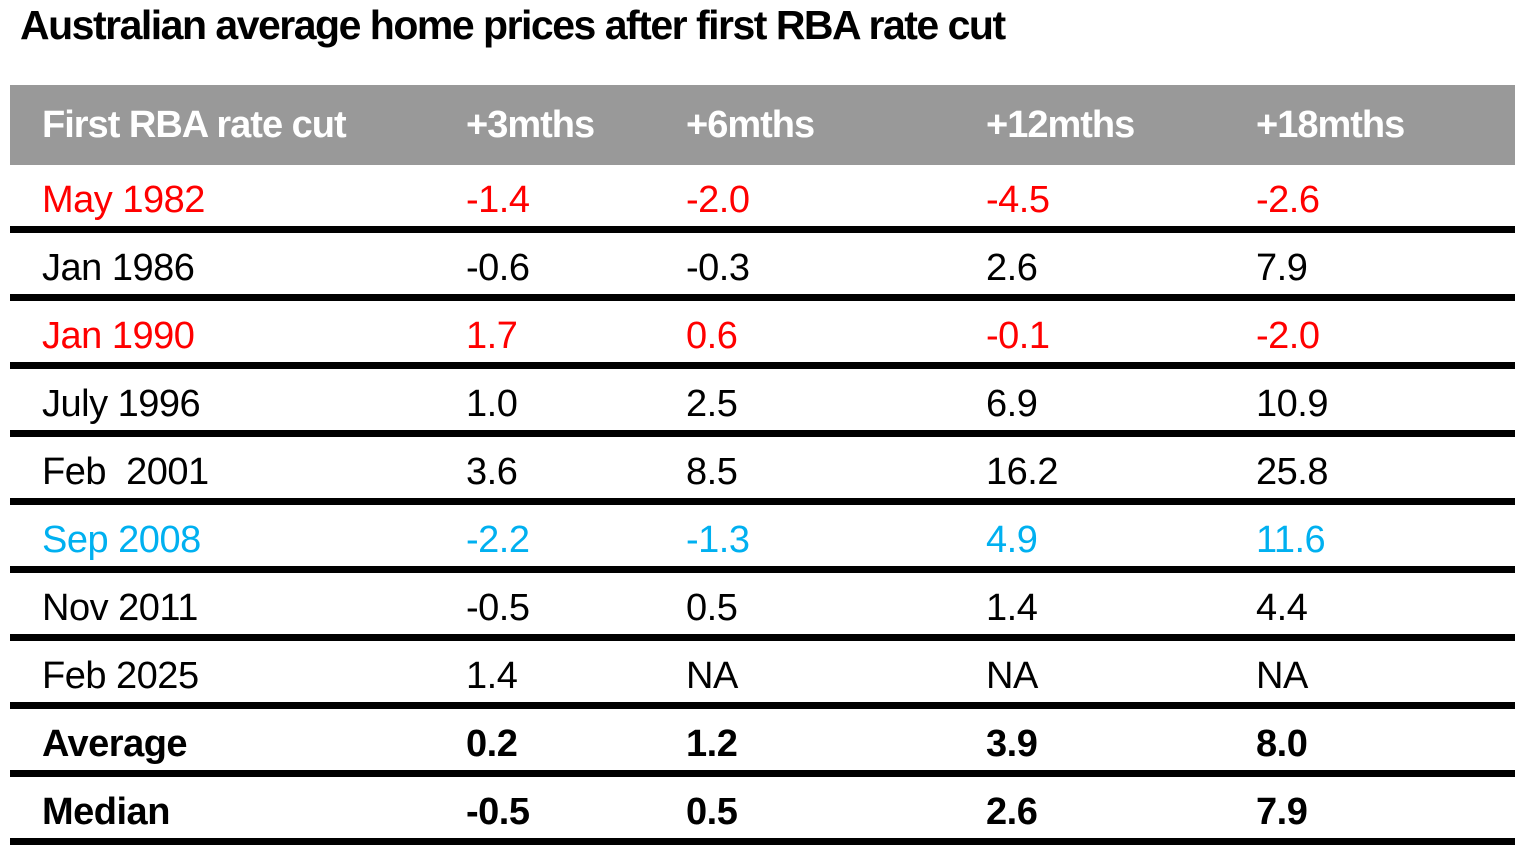  I want to click on value-6mths: 8.5, so click(712, 472).